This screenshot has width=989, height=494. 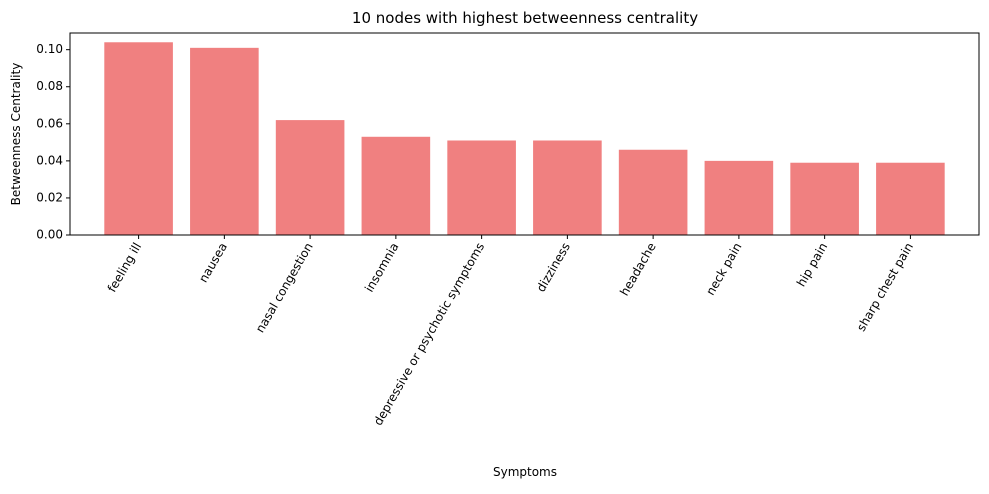 I want to click on y-tick-label-0: 0.00, so click(x=49, y=235).